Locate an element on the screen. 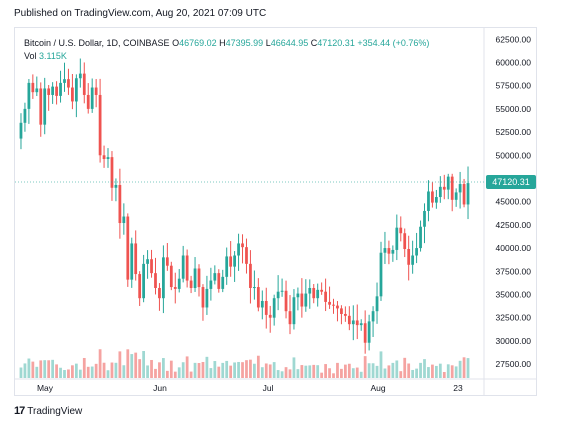 The height and width of the screenshot is (439, 577). y-tick-label: 50000.00 is located at coordinates (514, 155).